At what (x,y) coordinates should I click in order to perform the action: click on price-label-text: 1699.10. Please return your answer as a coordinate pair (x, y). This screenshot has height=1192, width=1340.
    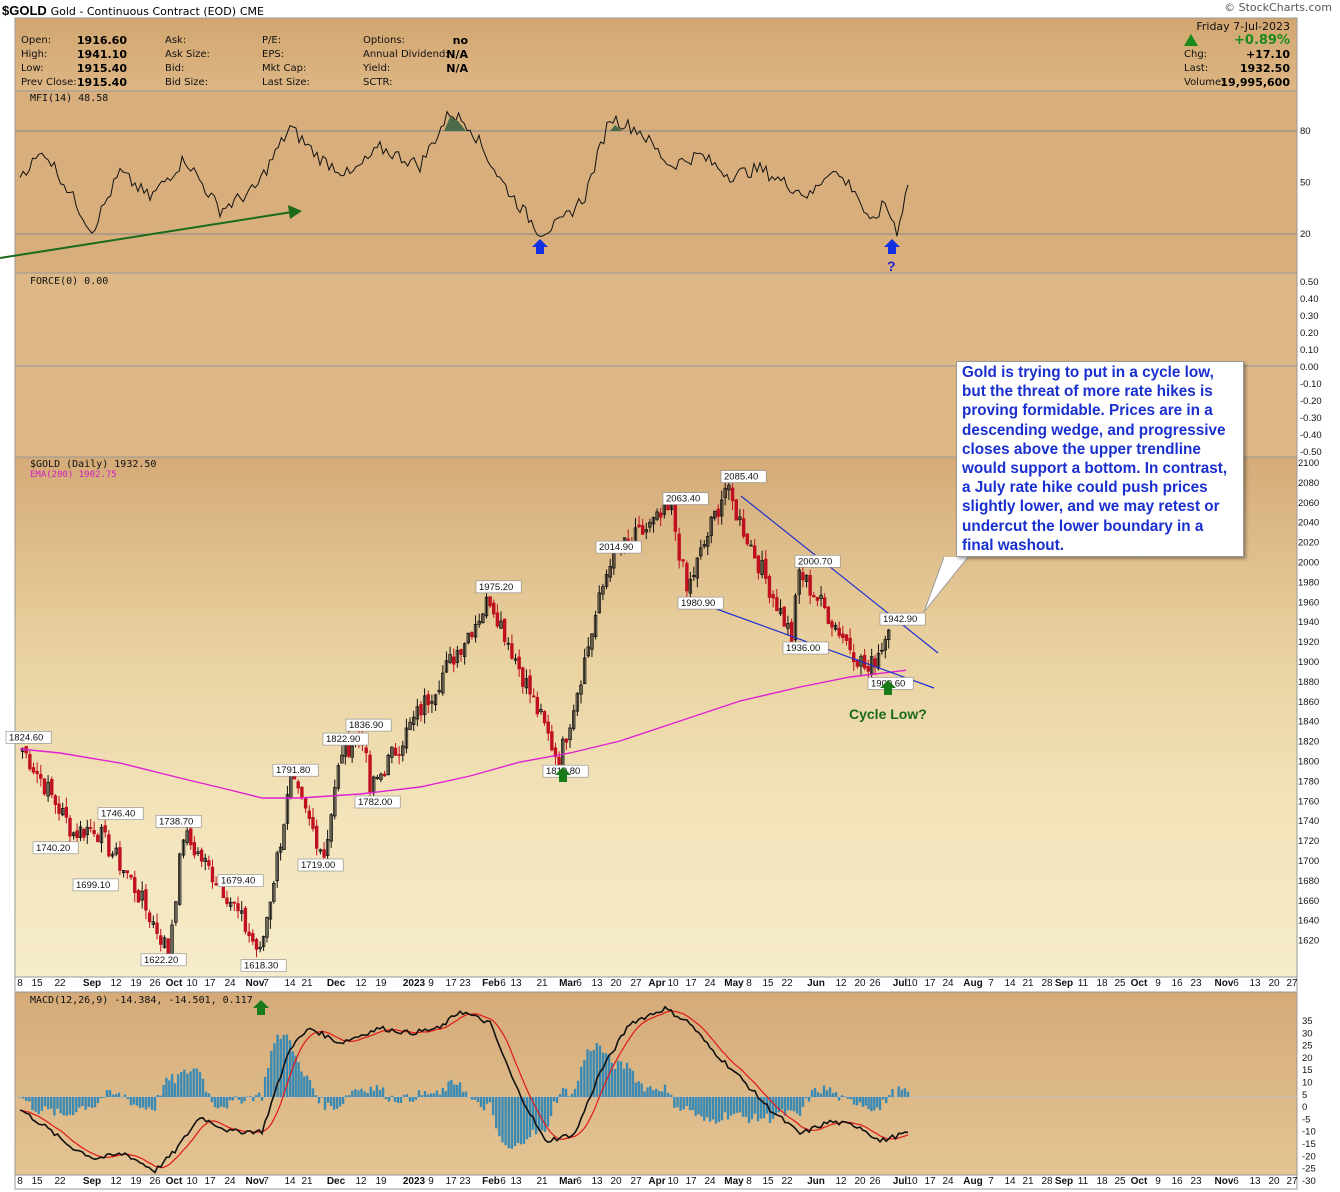
    Looking at the image, I should click on (93, 885).